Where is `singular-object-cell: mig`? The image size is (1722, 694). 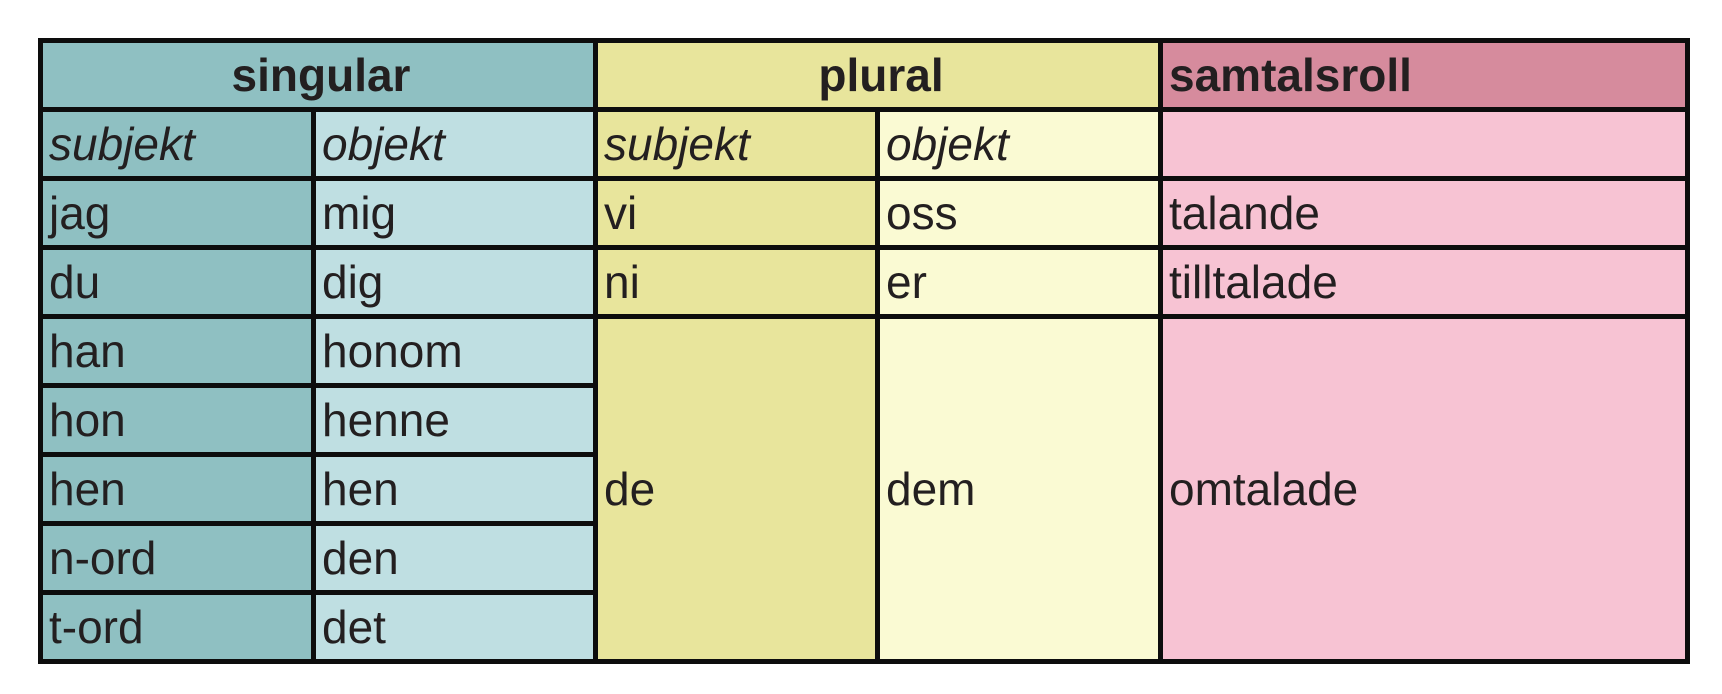 singular-object-cell: mig is located at coordinates (454, 213).